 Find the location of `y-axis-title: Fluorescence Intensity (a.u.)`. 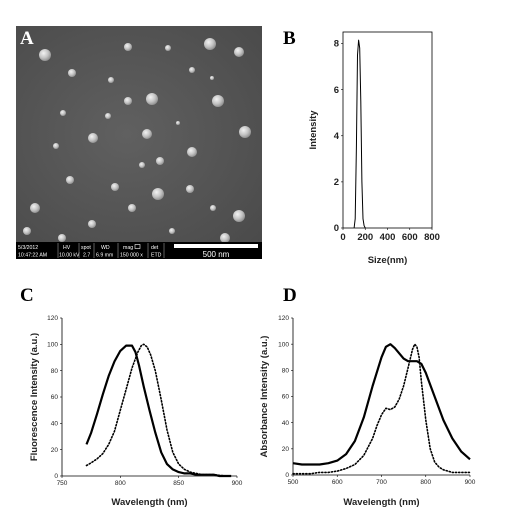

y-axis-title: Fluorescence Intensity (a.u.) is located at coordinates (34, 397).